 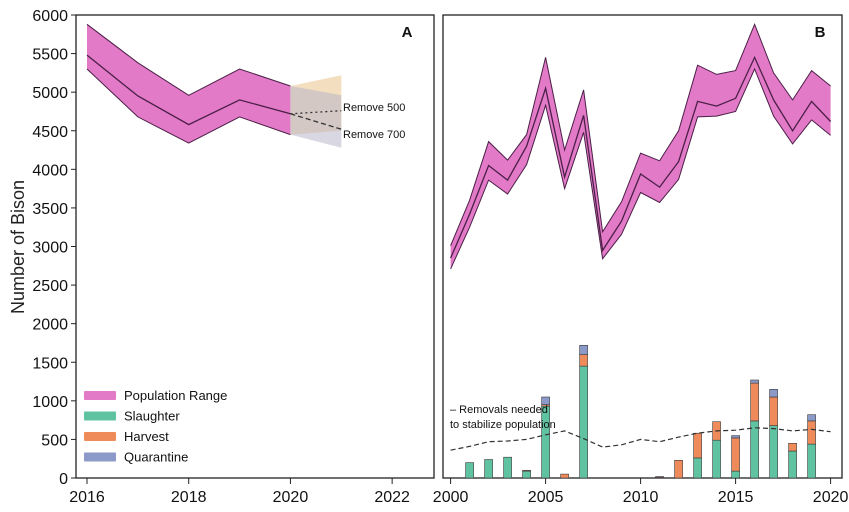 What do you see at coordinates (50, 363) in the screenshot?
I see `y-tick-label-1500: 1500` at bounding box center [50, 363].